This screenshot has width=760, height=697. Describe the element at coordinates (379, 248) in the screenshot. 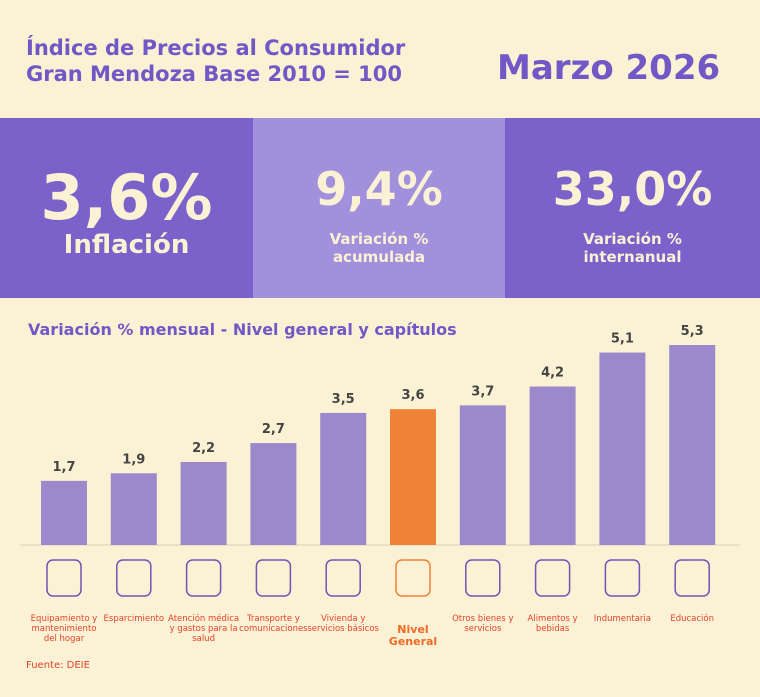

I see `kpi-label: Variación % acumulada` at that location.